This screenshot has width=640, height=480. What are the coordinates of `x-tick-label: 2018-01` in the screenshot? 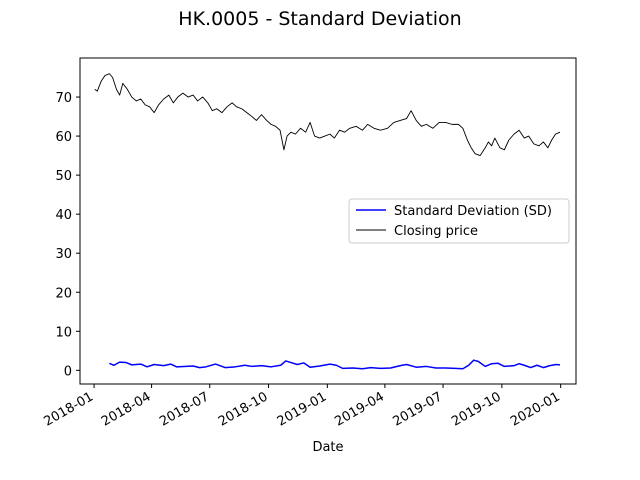 It's located at (69, 409).